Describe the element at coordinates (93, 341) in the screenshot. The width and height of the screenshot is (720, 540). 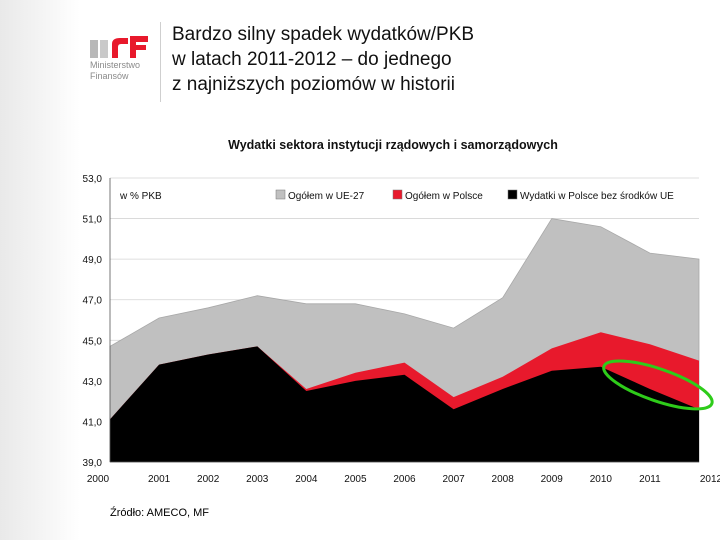
I see `y-tick-label-3: 45,0` at that location.